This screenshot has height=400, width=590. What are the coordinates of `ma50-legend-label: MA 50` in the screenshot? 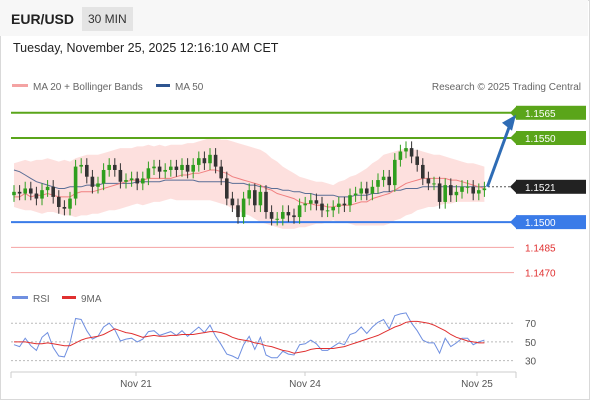 It's located at (189, 87).